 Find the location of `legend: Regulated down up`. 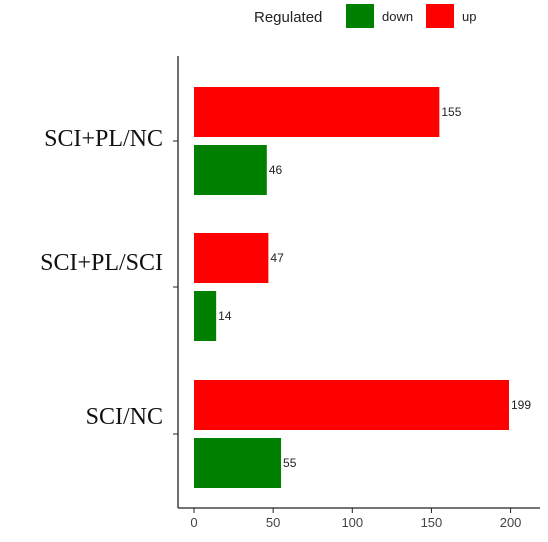

legend: Regulated down up is located at coordinates (365, 16).